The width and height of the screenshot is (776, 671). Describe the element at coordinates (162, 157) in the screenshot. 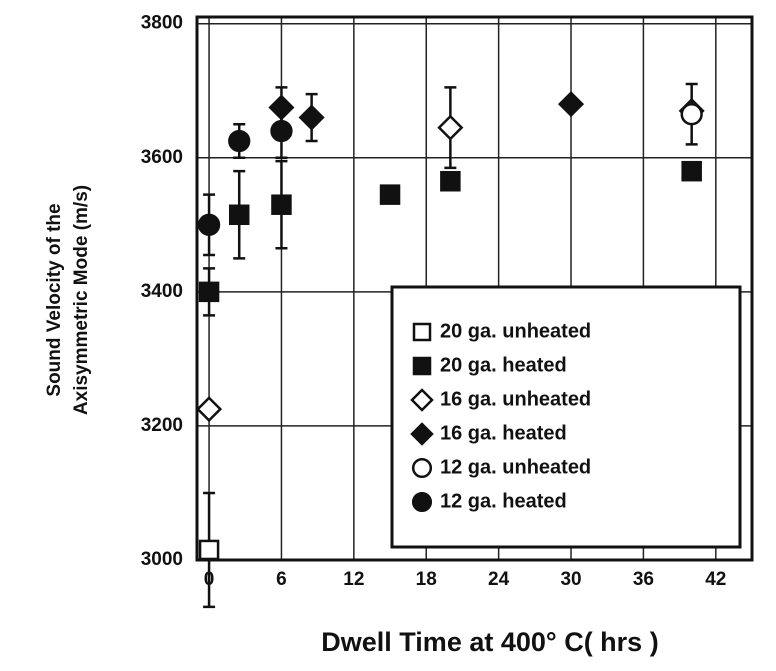

I see `y-tick-label: 3600` at that location.